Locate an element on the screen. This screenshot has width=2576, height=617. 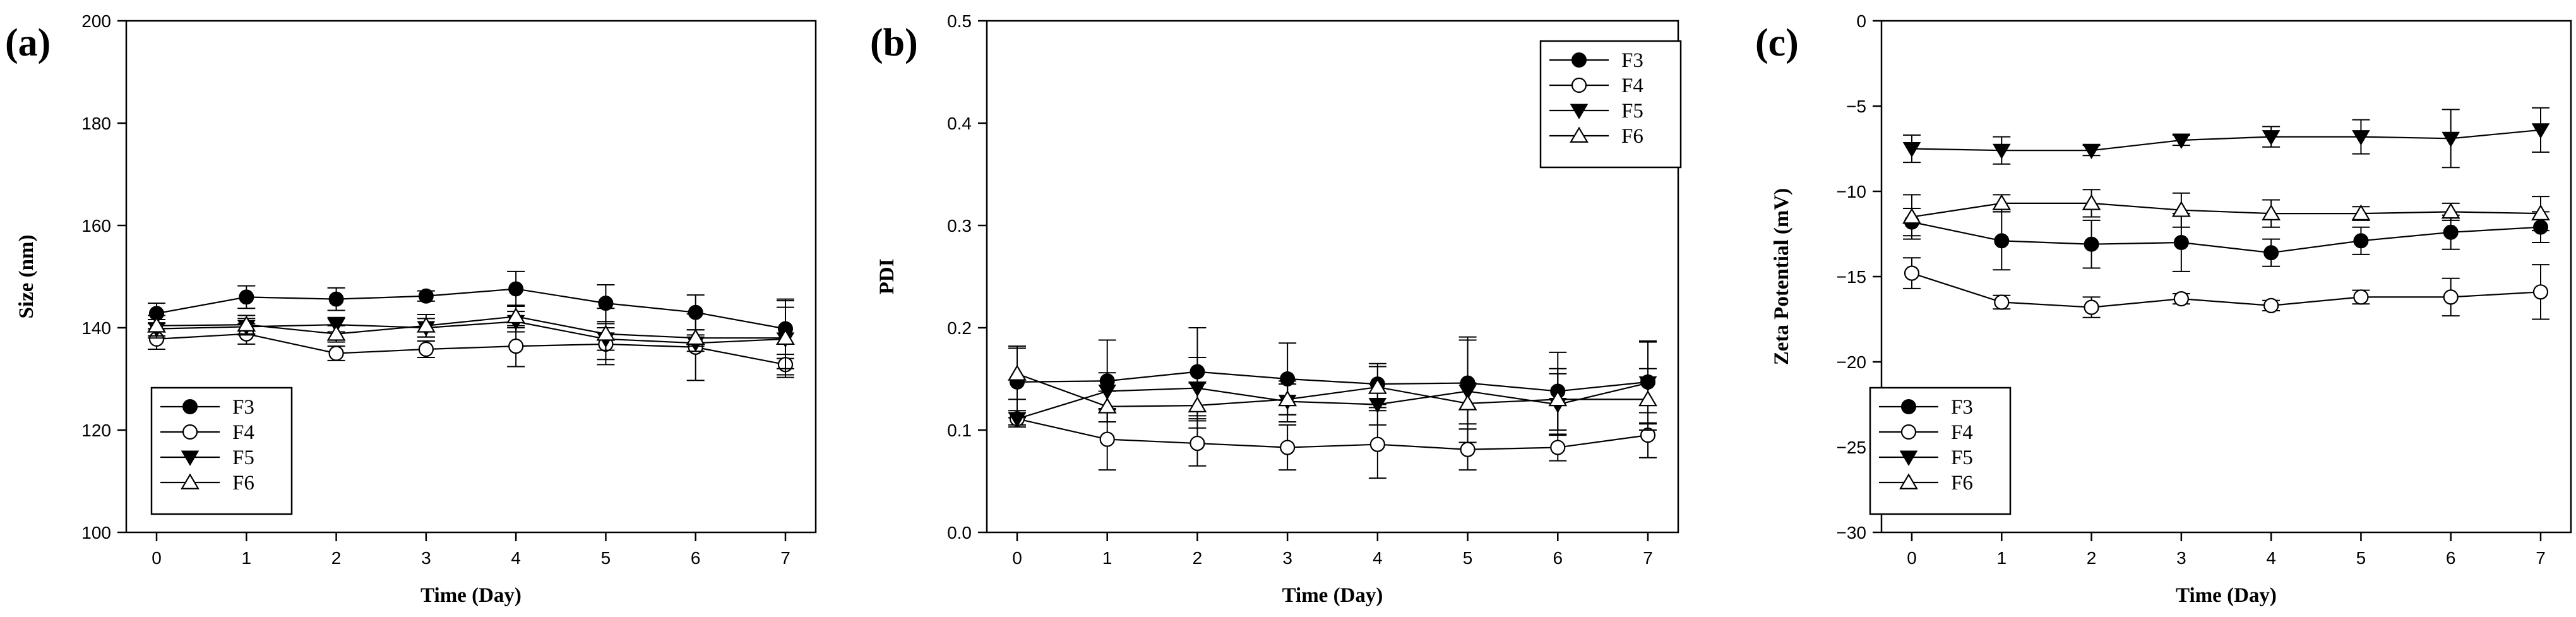
panel-label: (c) is located at coordinates (1777, 42).